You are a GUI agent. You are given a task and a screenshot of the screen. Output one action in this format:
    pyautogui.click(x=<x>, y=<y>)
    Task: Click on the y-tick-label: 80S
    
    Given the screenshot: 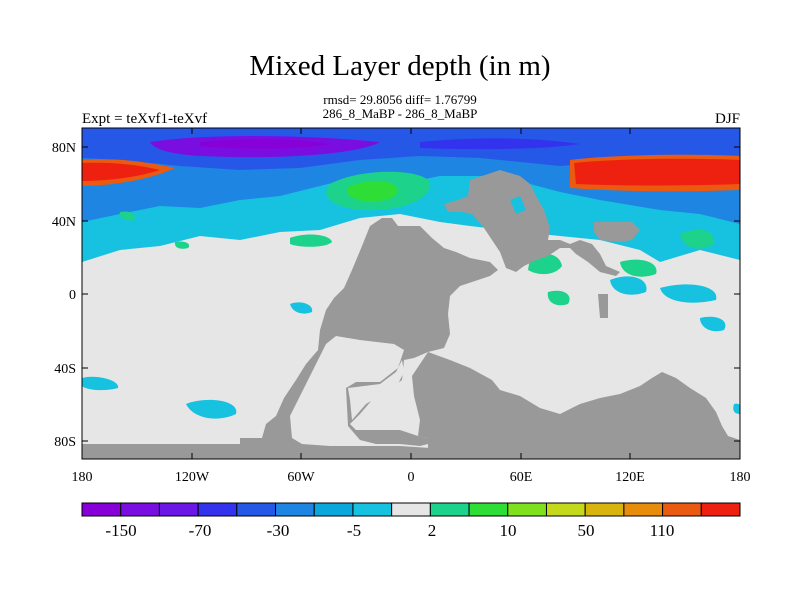 What is the action you would take?
    pyautogui.click(x=65, y=442)
    